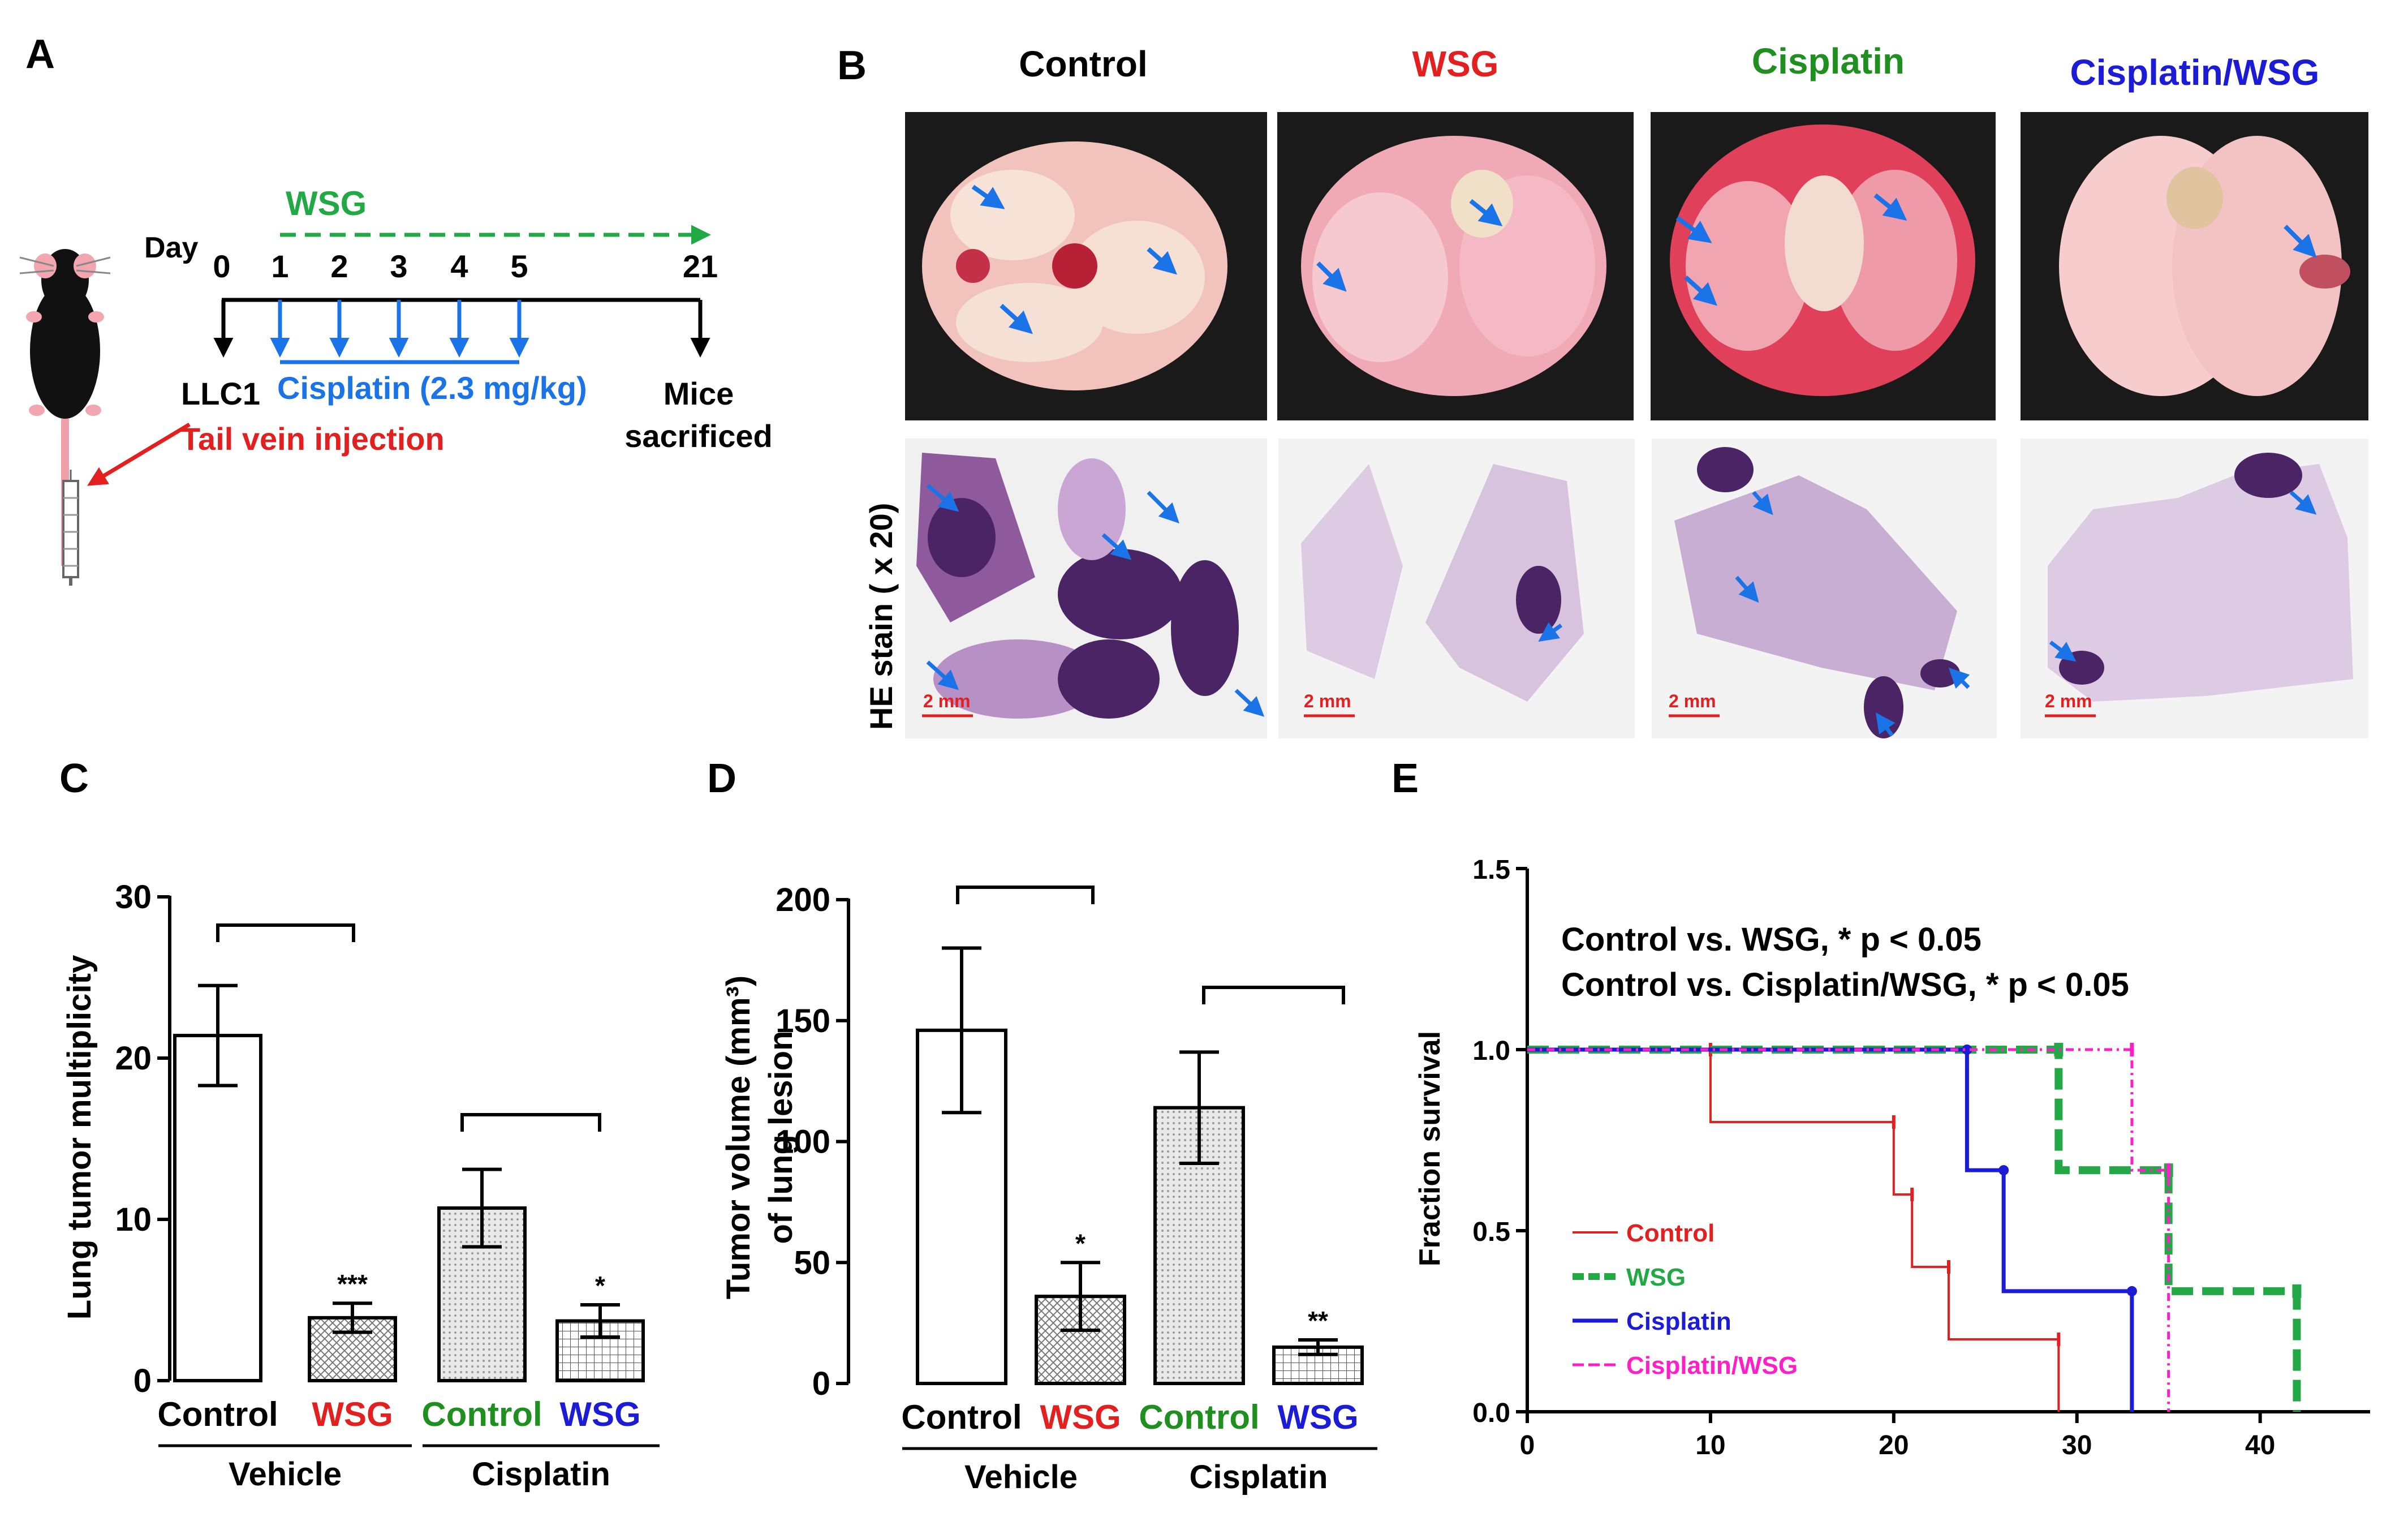 This screenshot has width=2408, height=1517. I want to click on d-ylabel-2: of lung lesion, so click(781, 1137).